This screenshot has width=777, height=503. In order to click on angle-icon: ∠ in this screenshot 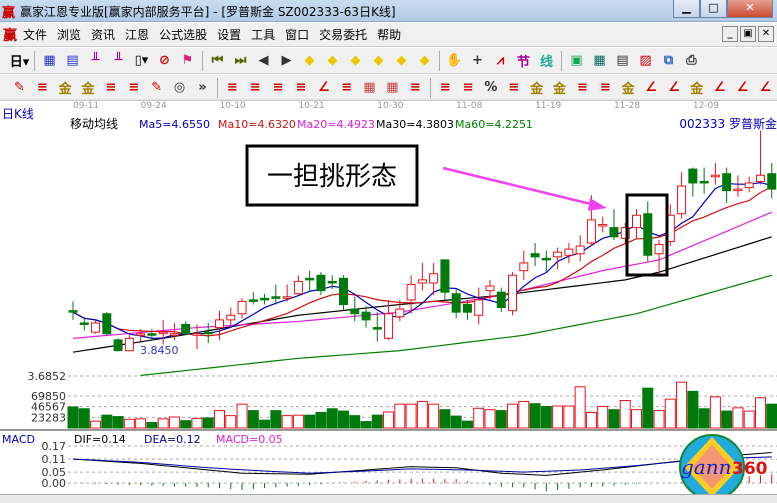, I will do `click(323, 87)`.